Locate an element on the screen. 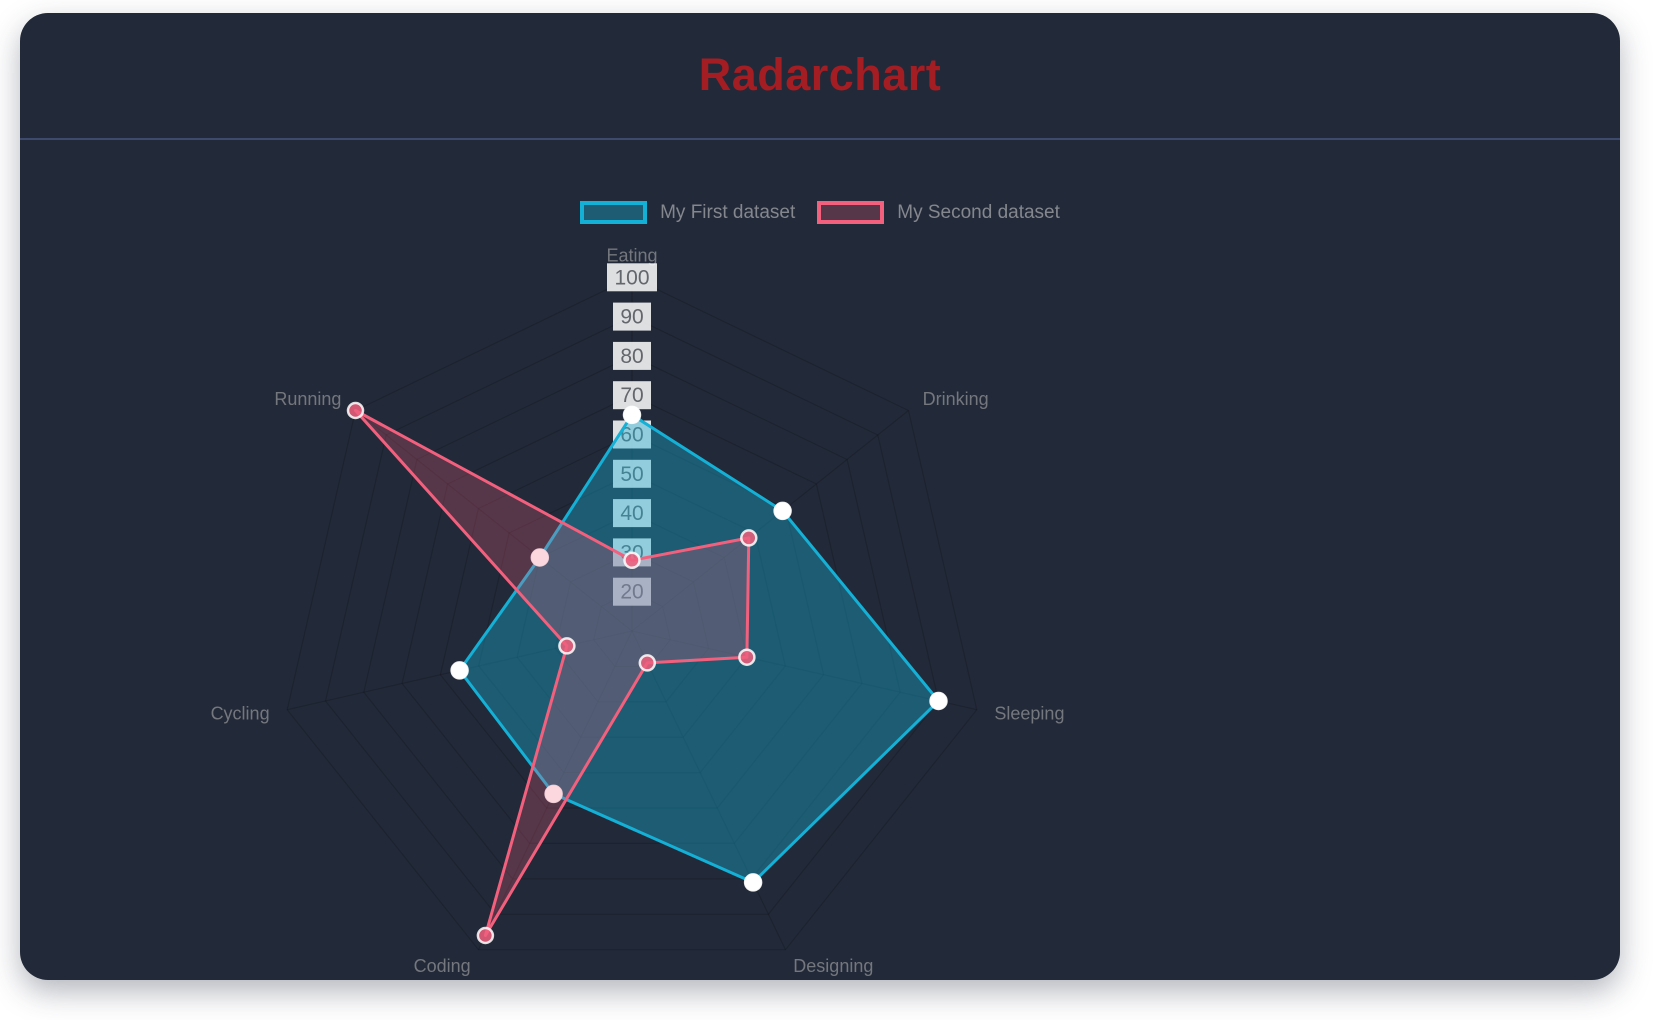  tick-label: 50 is located at coordinates (631, 474).